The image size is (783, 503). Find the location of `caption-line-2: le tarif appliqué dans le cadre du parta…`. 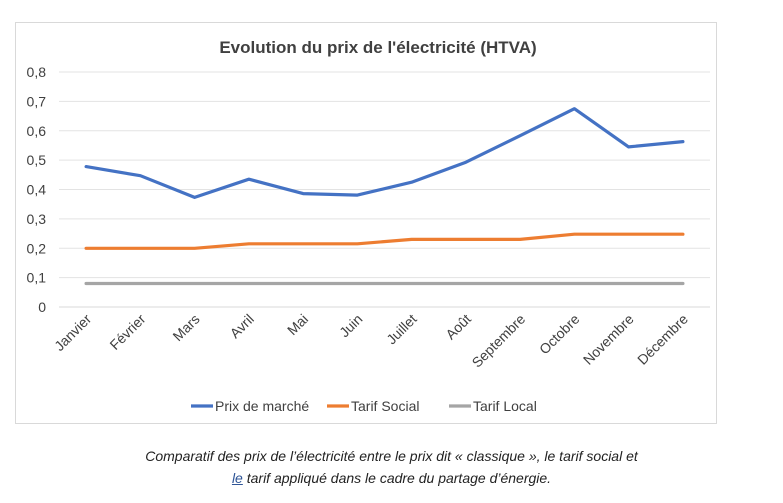

caption-line-2: le tarif appliqué dans le cadre du parta… is located at coordinates (391, 478).